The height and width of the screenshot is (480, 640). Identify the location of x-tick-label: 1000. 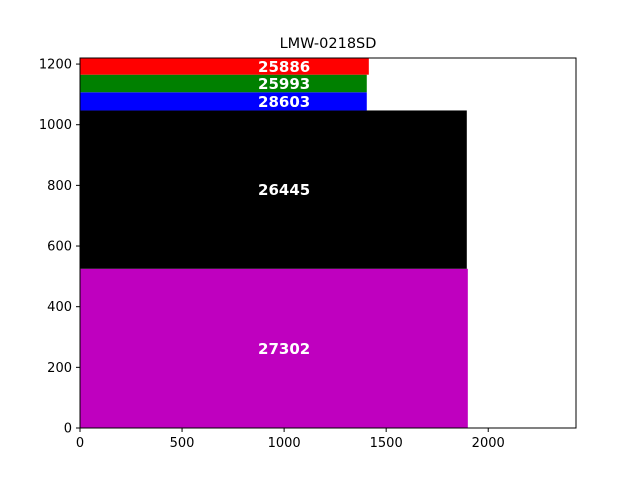
(284, 443).